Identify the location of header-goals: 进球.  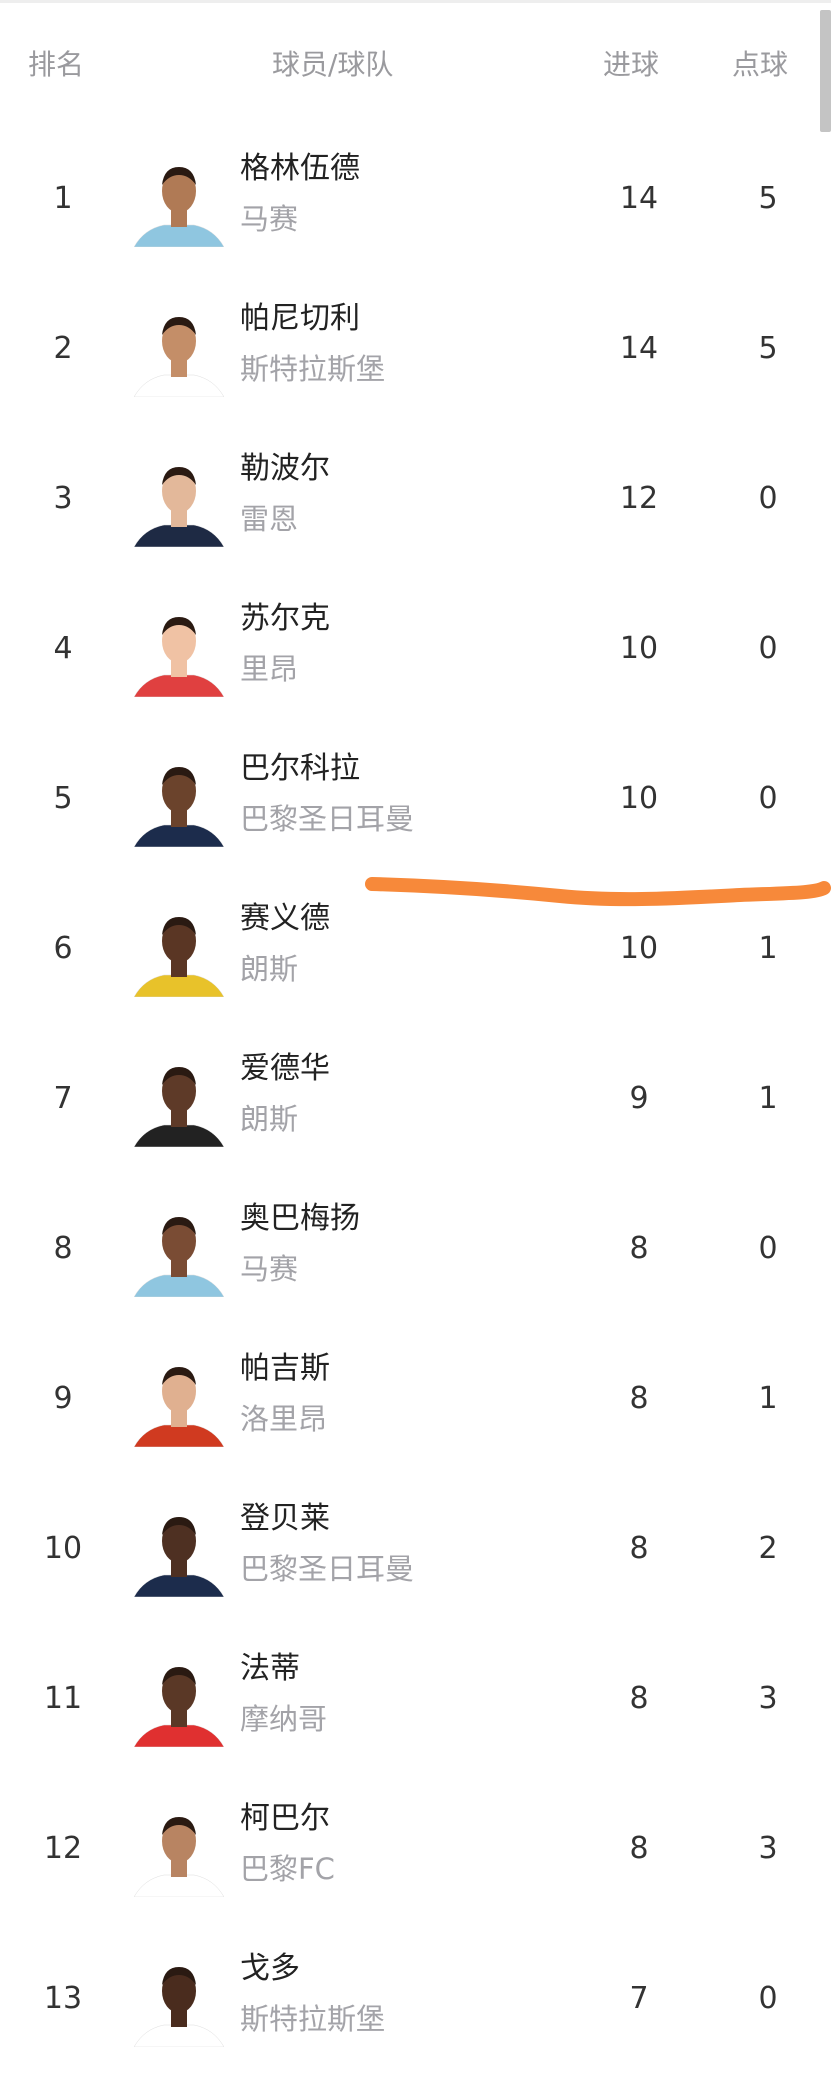
(631, 64).